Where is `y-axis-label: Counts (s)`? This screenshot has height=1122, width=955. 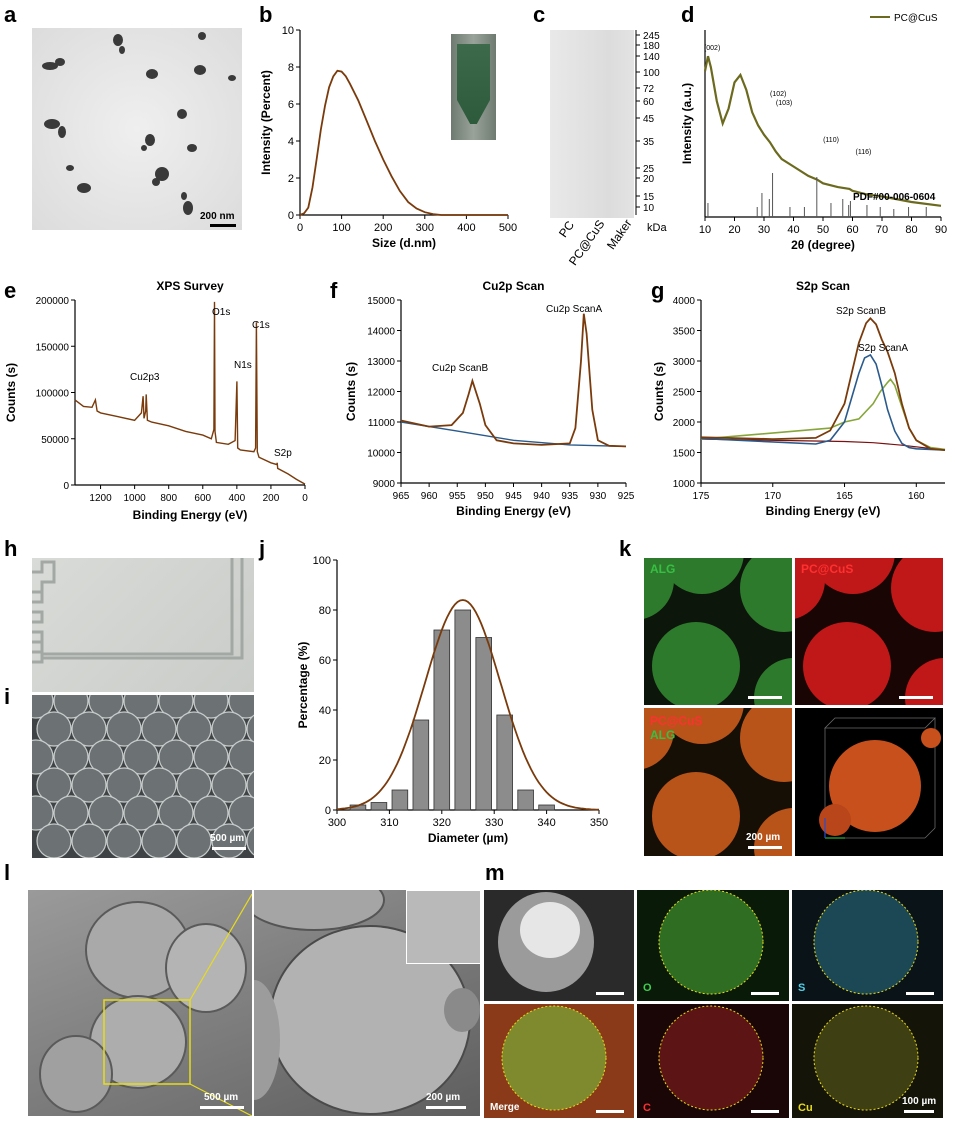
y-axis-label: Counts (s) is located at coordinates (659, 391).